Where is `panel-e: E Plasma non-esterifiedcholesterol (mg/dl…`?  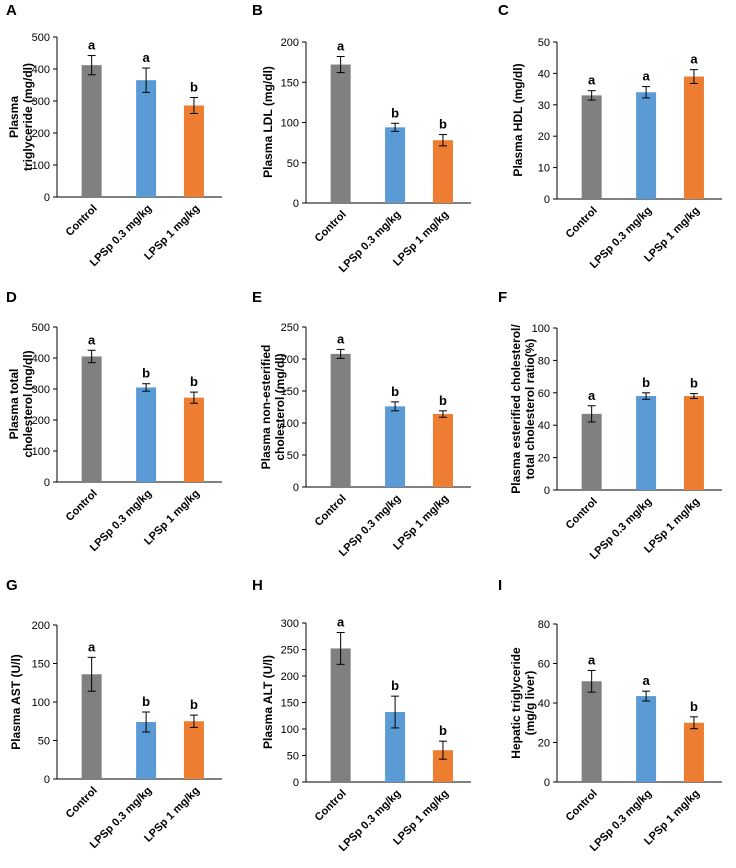 panel-e: E Plasma non-esterifiedcholesterol (mg/dl… is located at coordinates (361, 424).